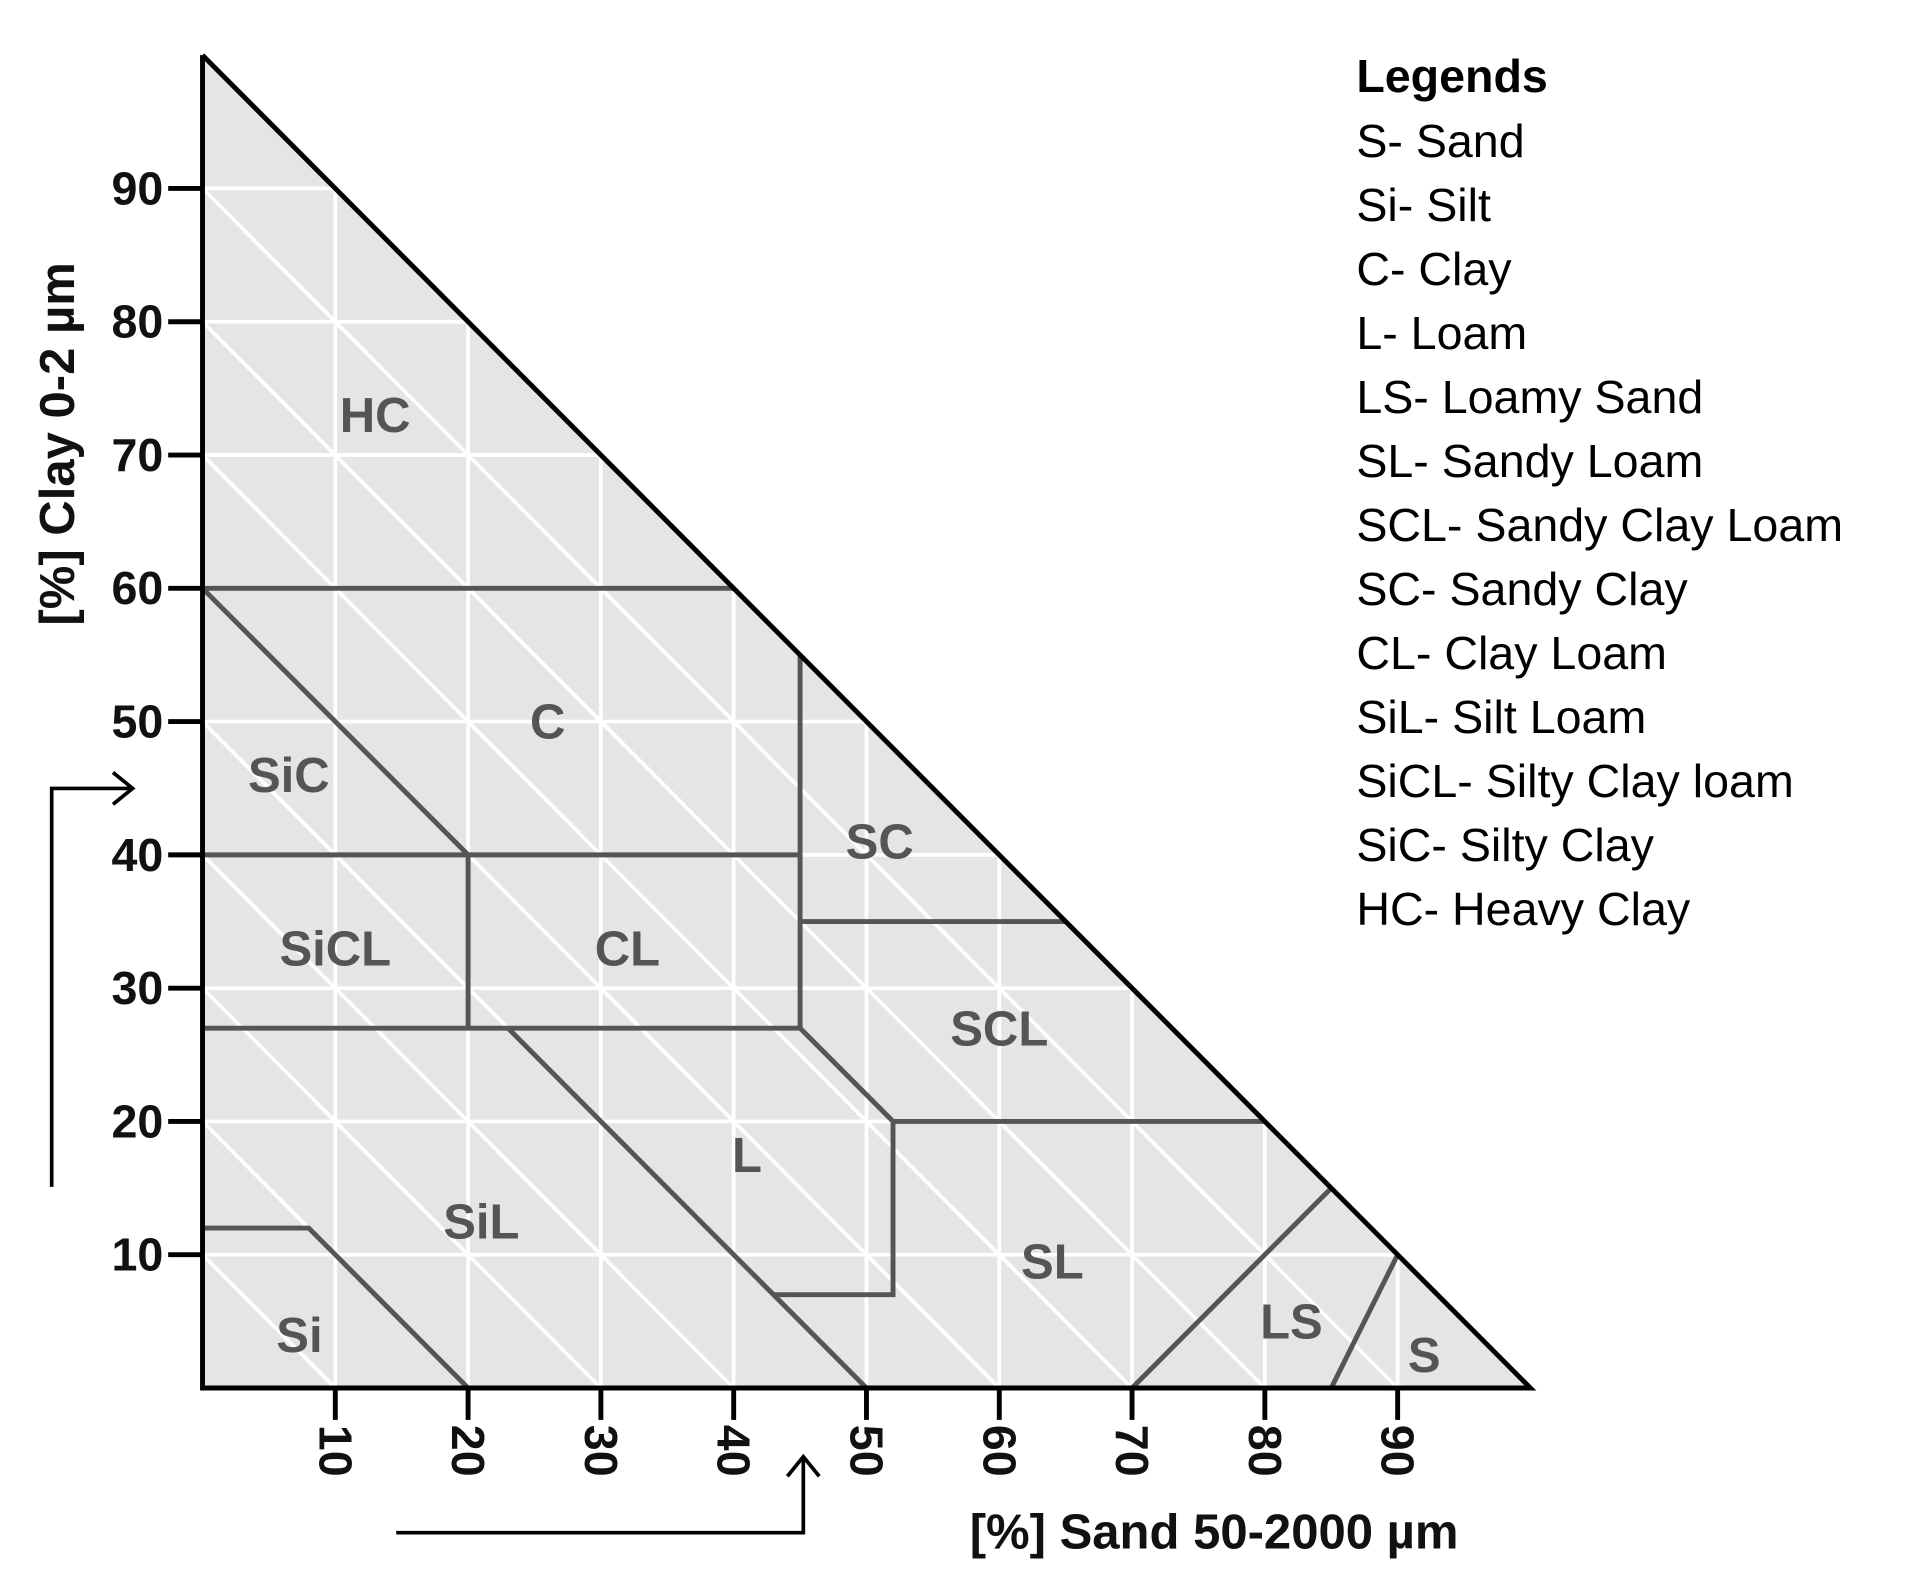  Describe the element at coordinates (375, 416) in the screenshot. I see `region-label-hc: HC` at that location.